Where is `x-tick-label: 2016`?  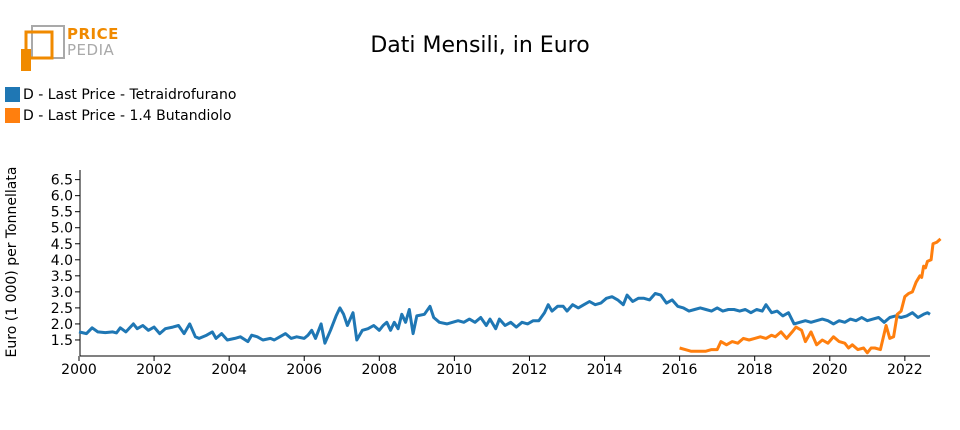
x-tick-label: 2016 is located at coordinates (680, 370).